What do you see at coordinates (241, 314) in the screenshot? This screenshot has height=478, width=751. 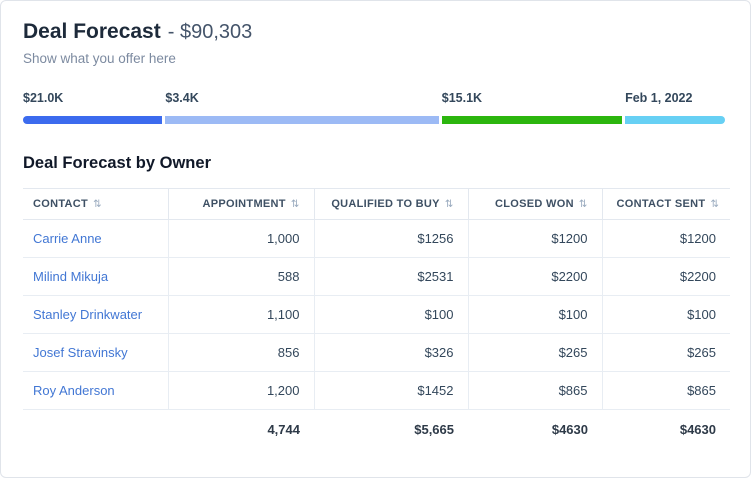 I see `appointment-cell: 1,100` at bounding box center [241, 314].